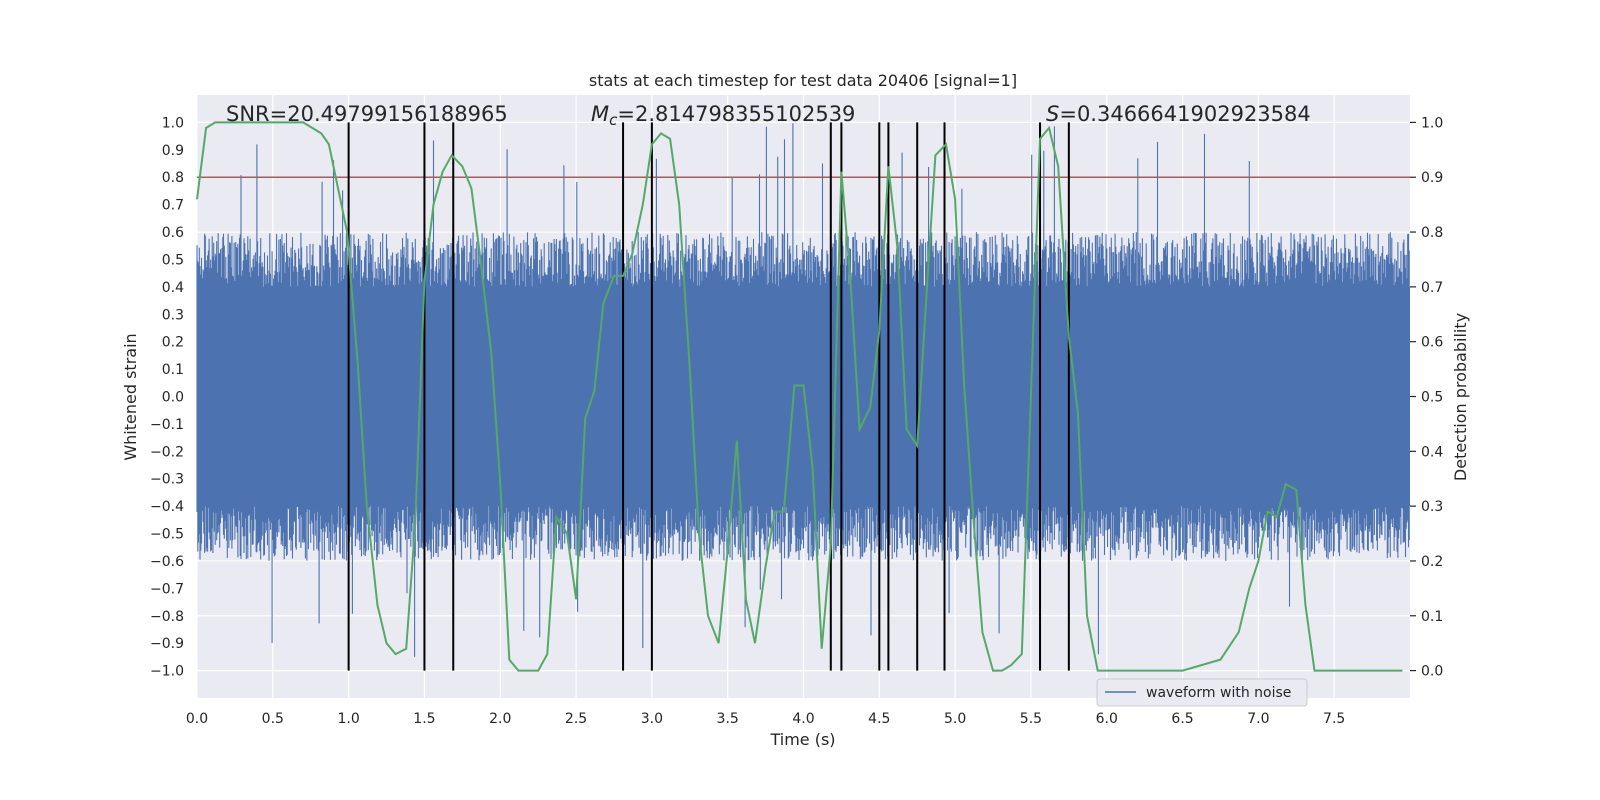  Describe the element at coordinates (167, 507) in the screenshot. I see `y-left-tick-label: −0.4` at that location.